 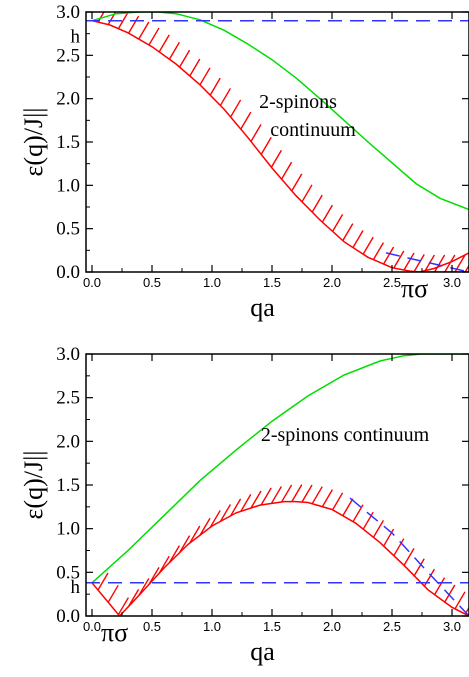 What do you see at coordinates (92, 626) in the screenshot?
I see `x-tick-label: 0.0` at bounding box center [92, 626].